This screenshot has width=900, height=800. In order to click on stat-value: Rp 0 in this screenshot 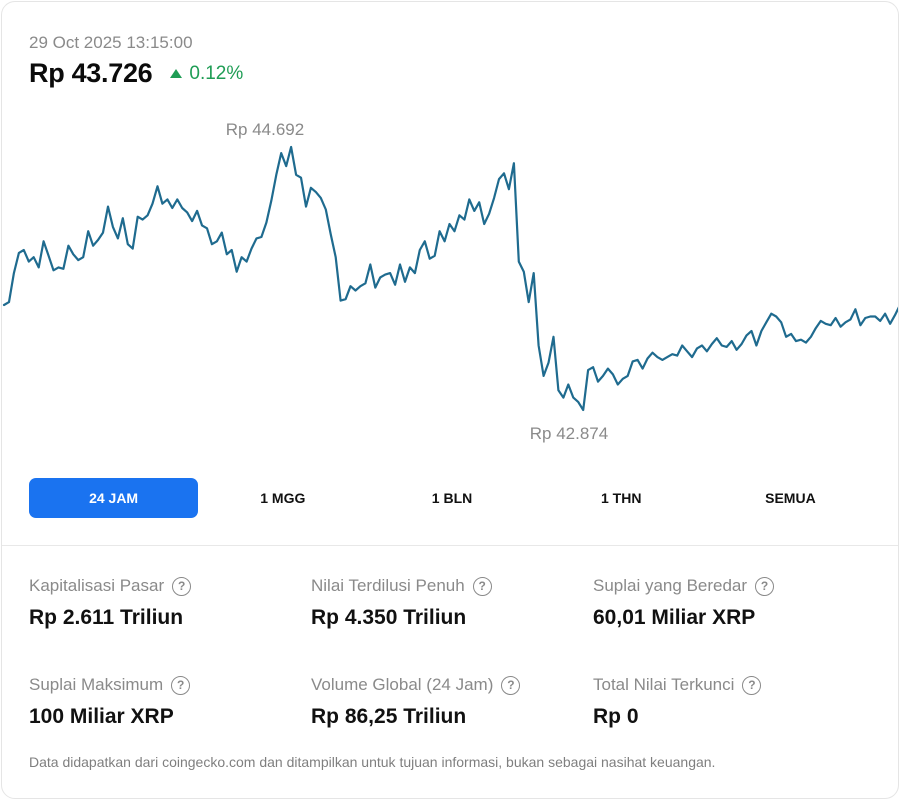, I will do `click(616, 716)`.